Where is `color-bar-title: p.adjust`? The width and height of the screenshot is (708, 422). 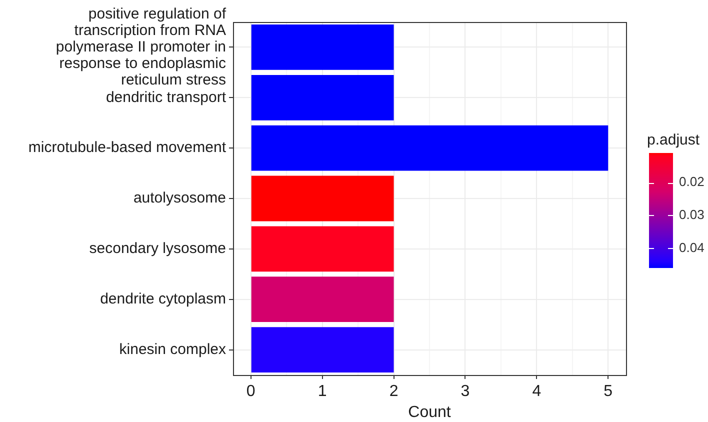
color-bar-title: p.adjust is located at coordinates (673, 140).